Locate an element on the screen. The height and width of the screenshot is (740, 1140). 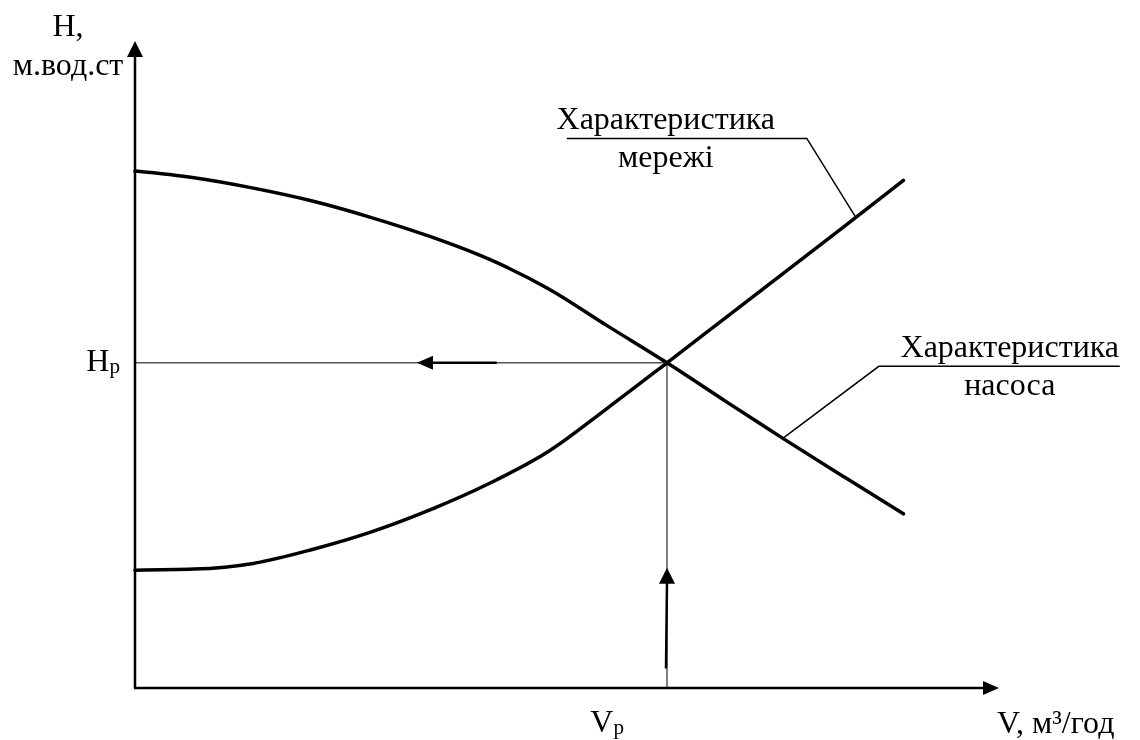
ref-line-label: H$_{р}$ is located at coordinates (103, 359).